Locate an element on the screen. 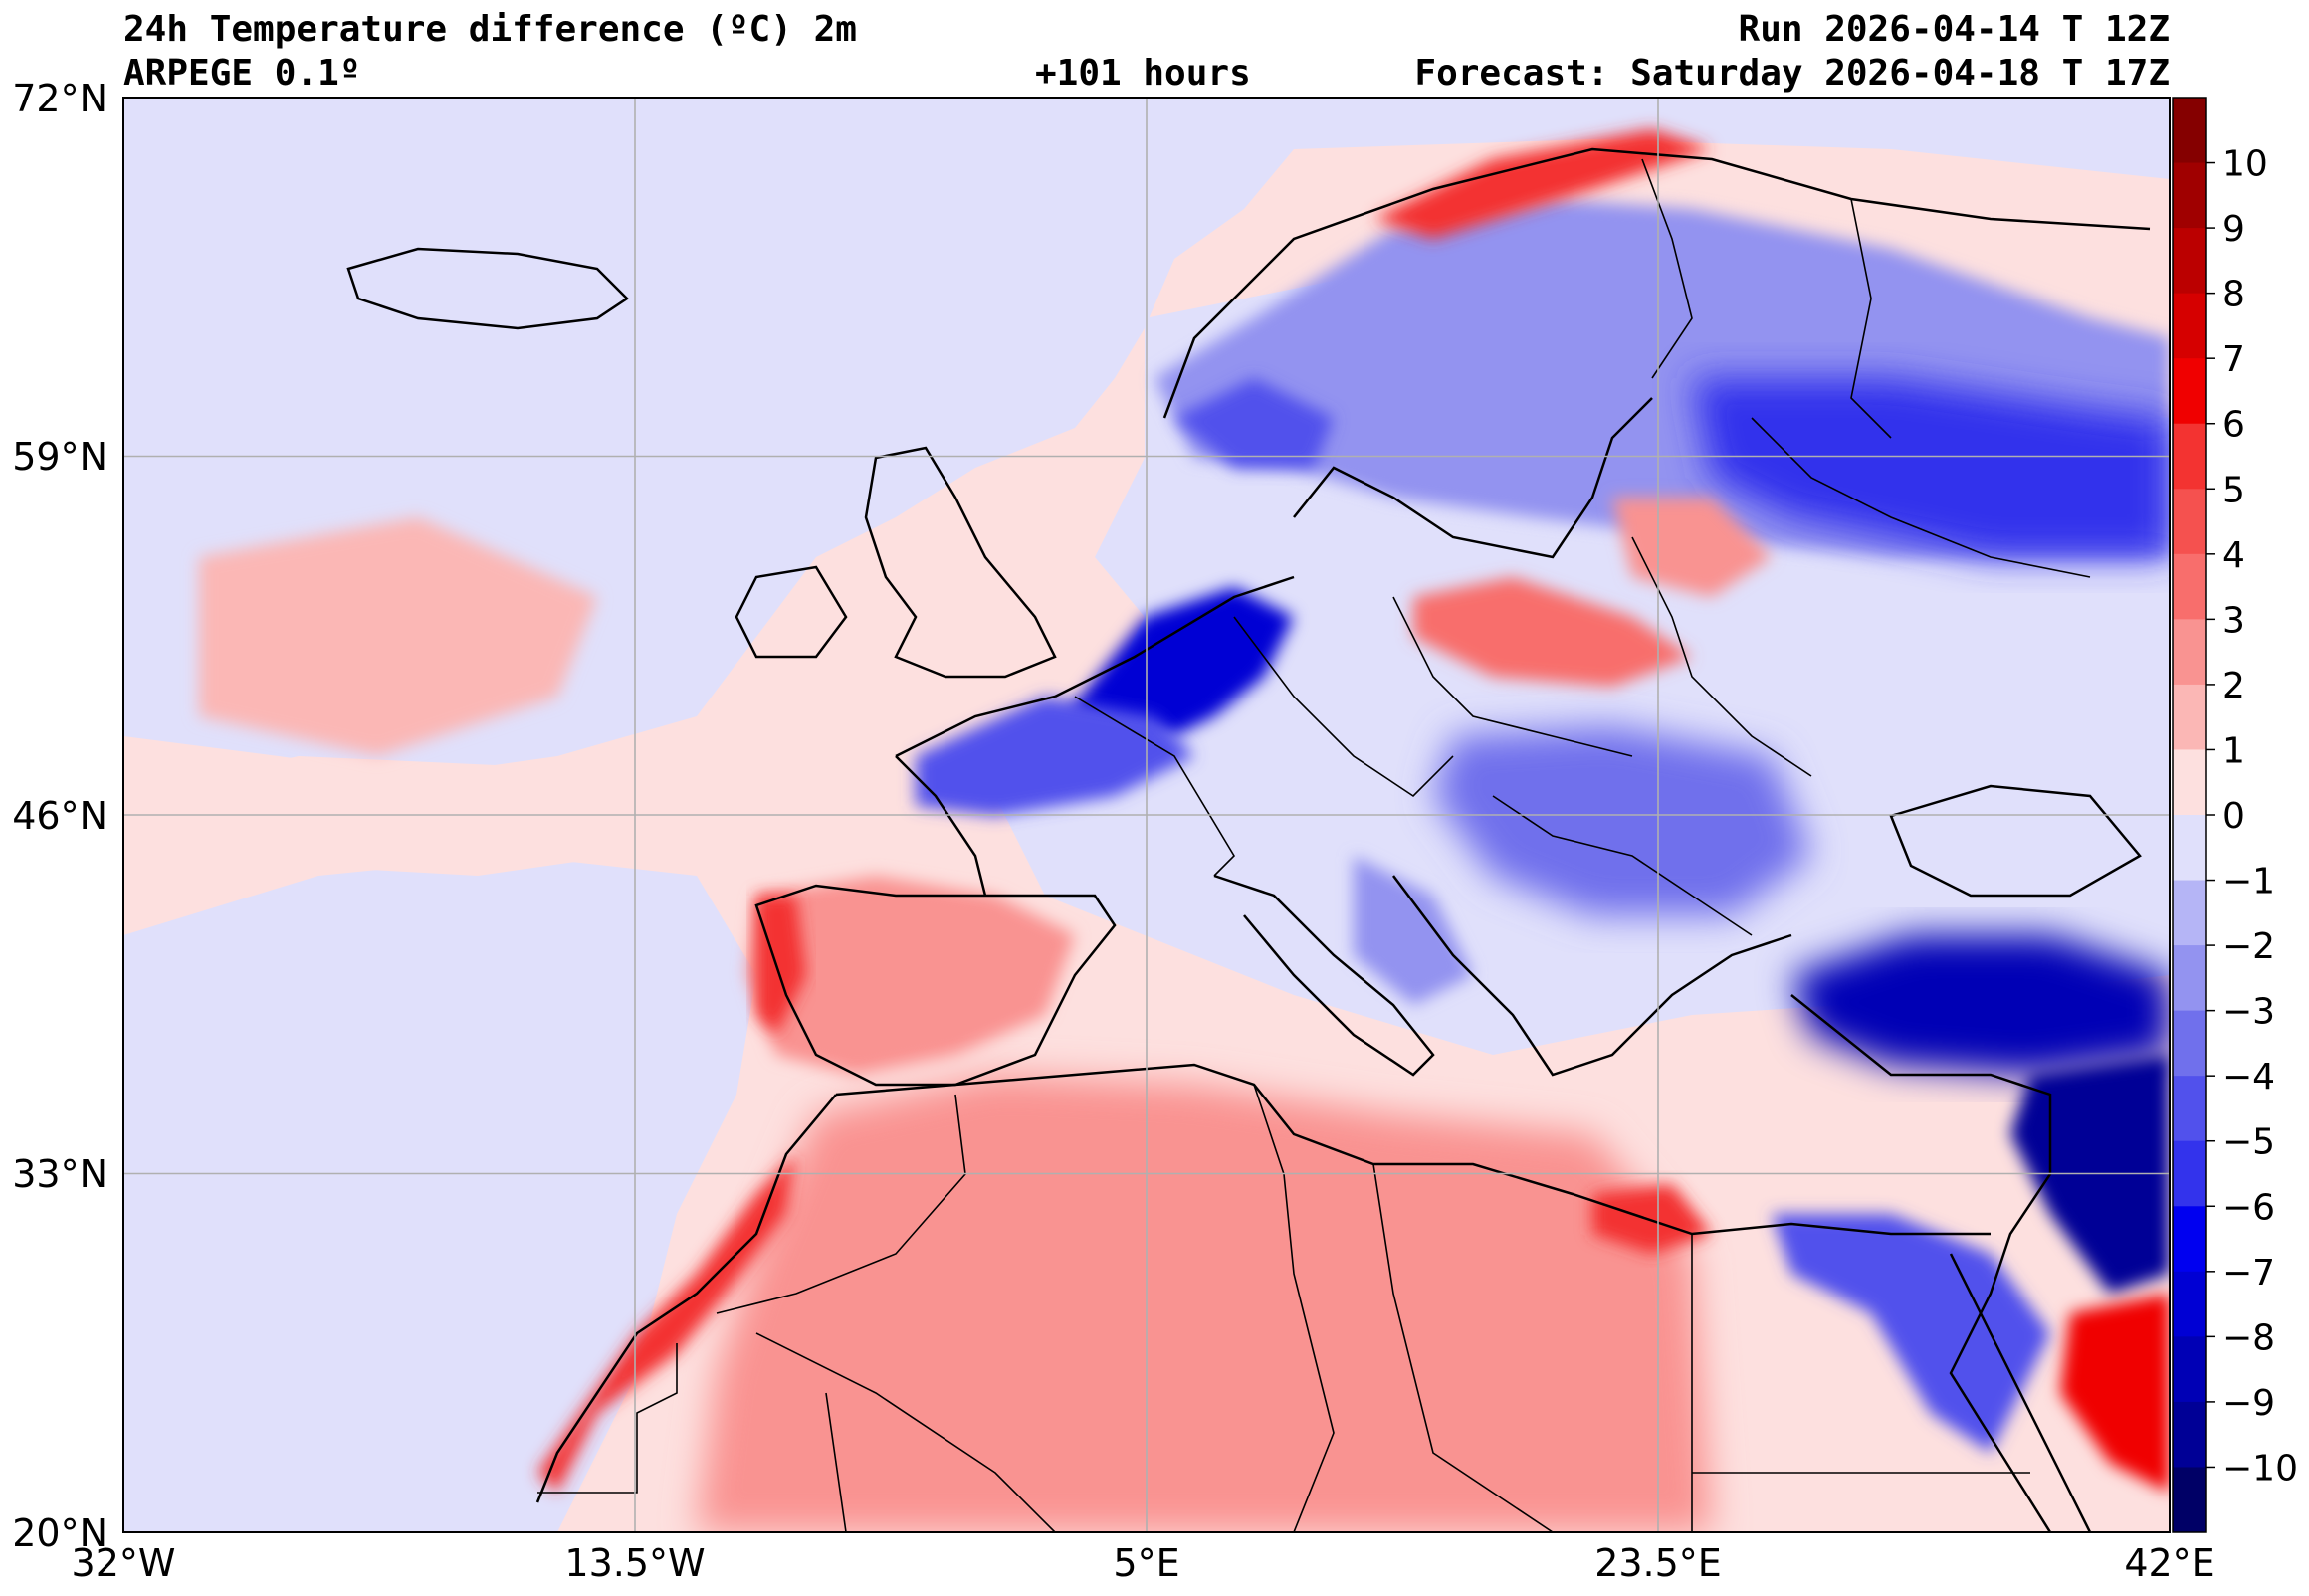  field-blue-egypt is located at coordinates (1911, 1333).